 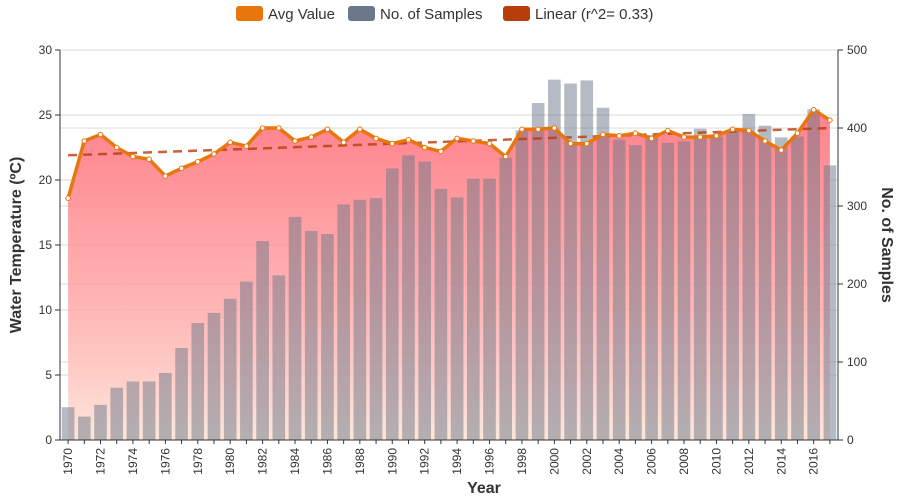 I want to click on legend-label-no-of-samples: No. of Samples, so click(x=431, y=14).